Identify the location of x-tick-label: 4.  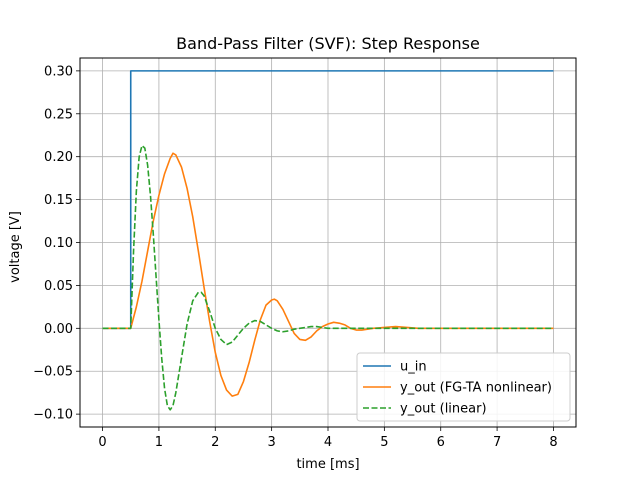
(328, 442).